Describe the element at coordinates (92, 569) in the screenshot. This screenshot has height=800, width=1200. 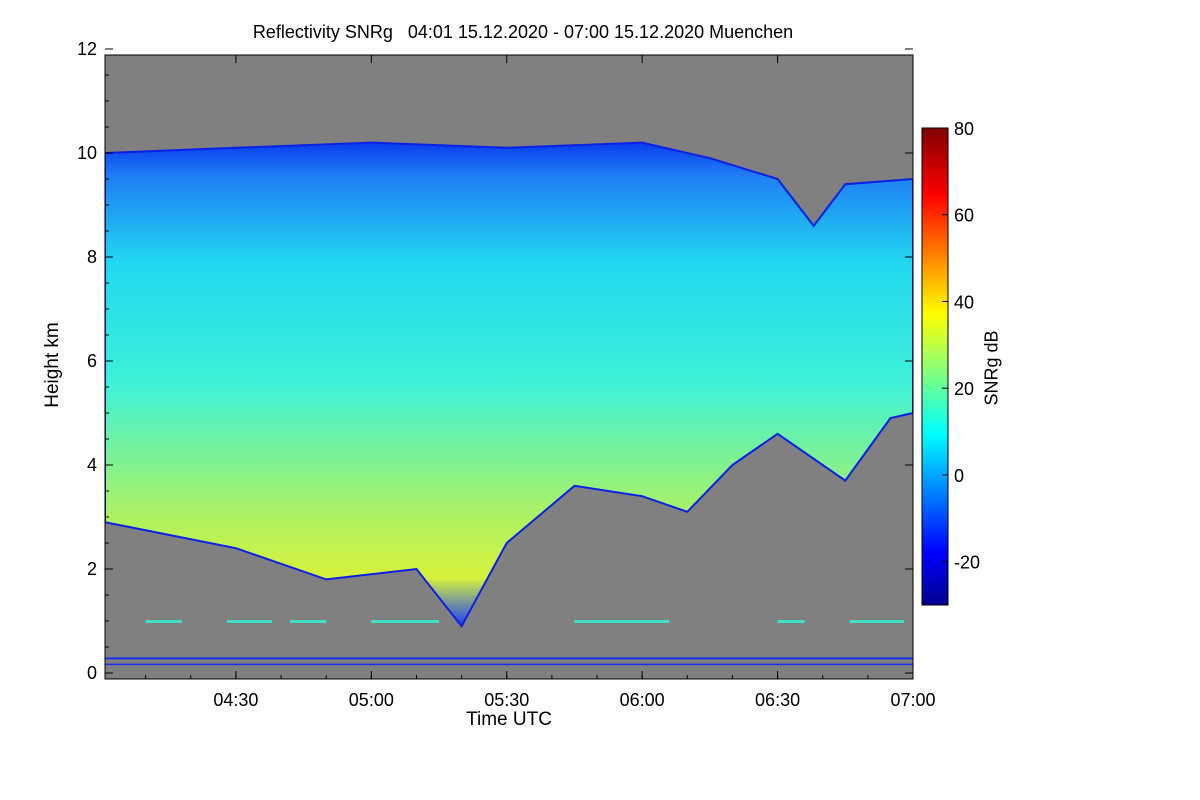
I see `y-tick-label: 2` at that location.